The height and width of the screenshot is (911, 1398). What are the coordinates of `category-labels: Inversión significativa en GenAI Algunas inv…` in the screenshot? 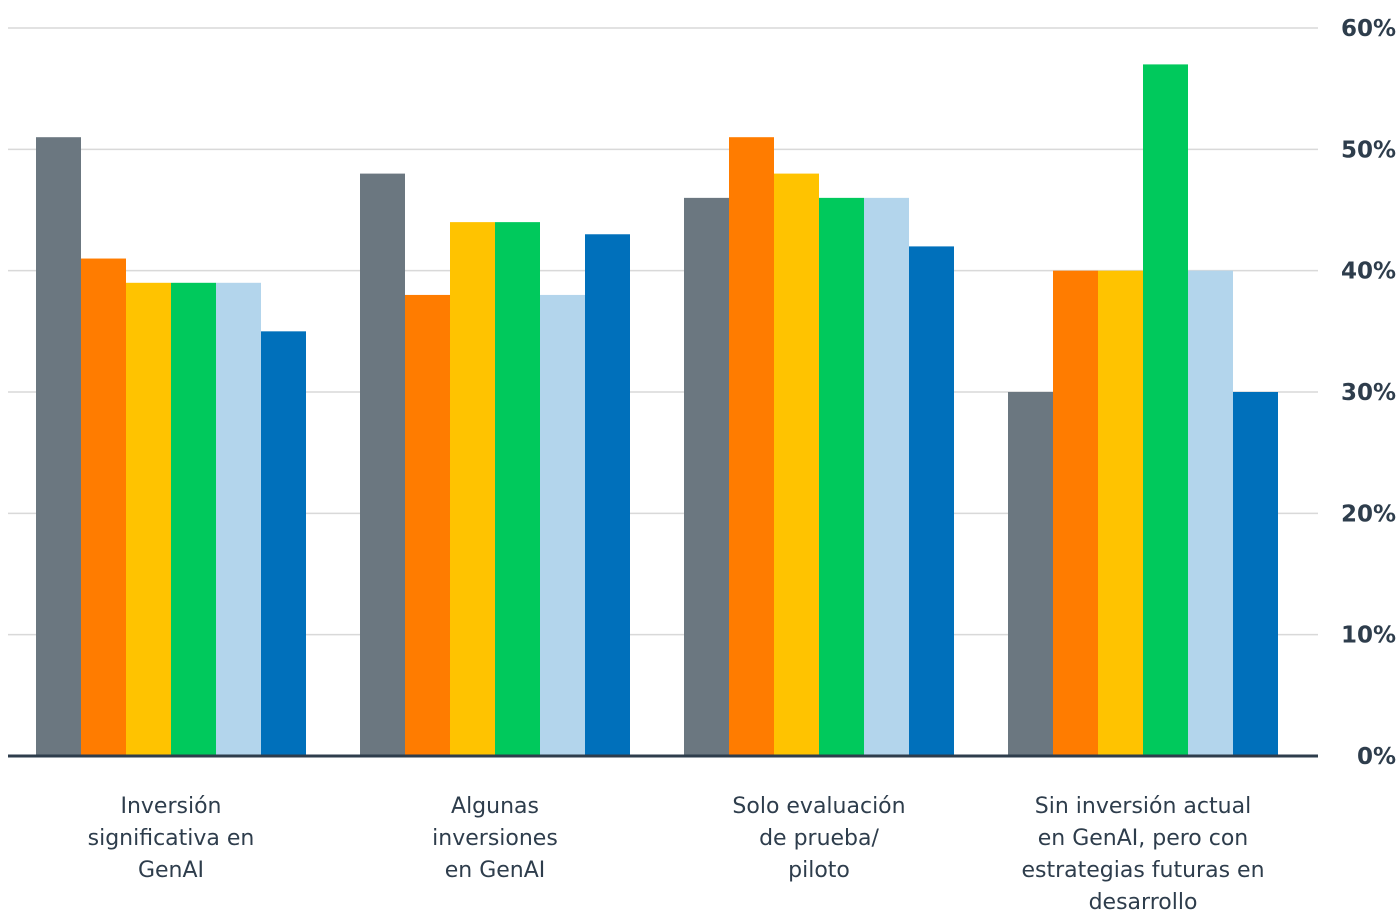 It's located at (676, 852).